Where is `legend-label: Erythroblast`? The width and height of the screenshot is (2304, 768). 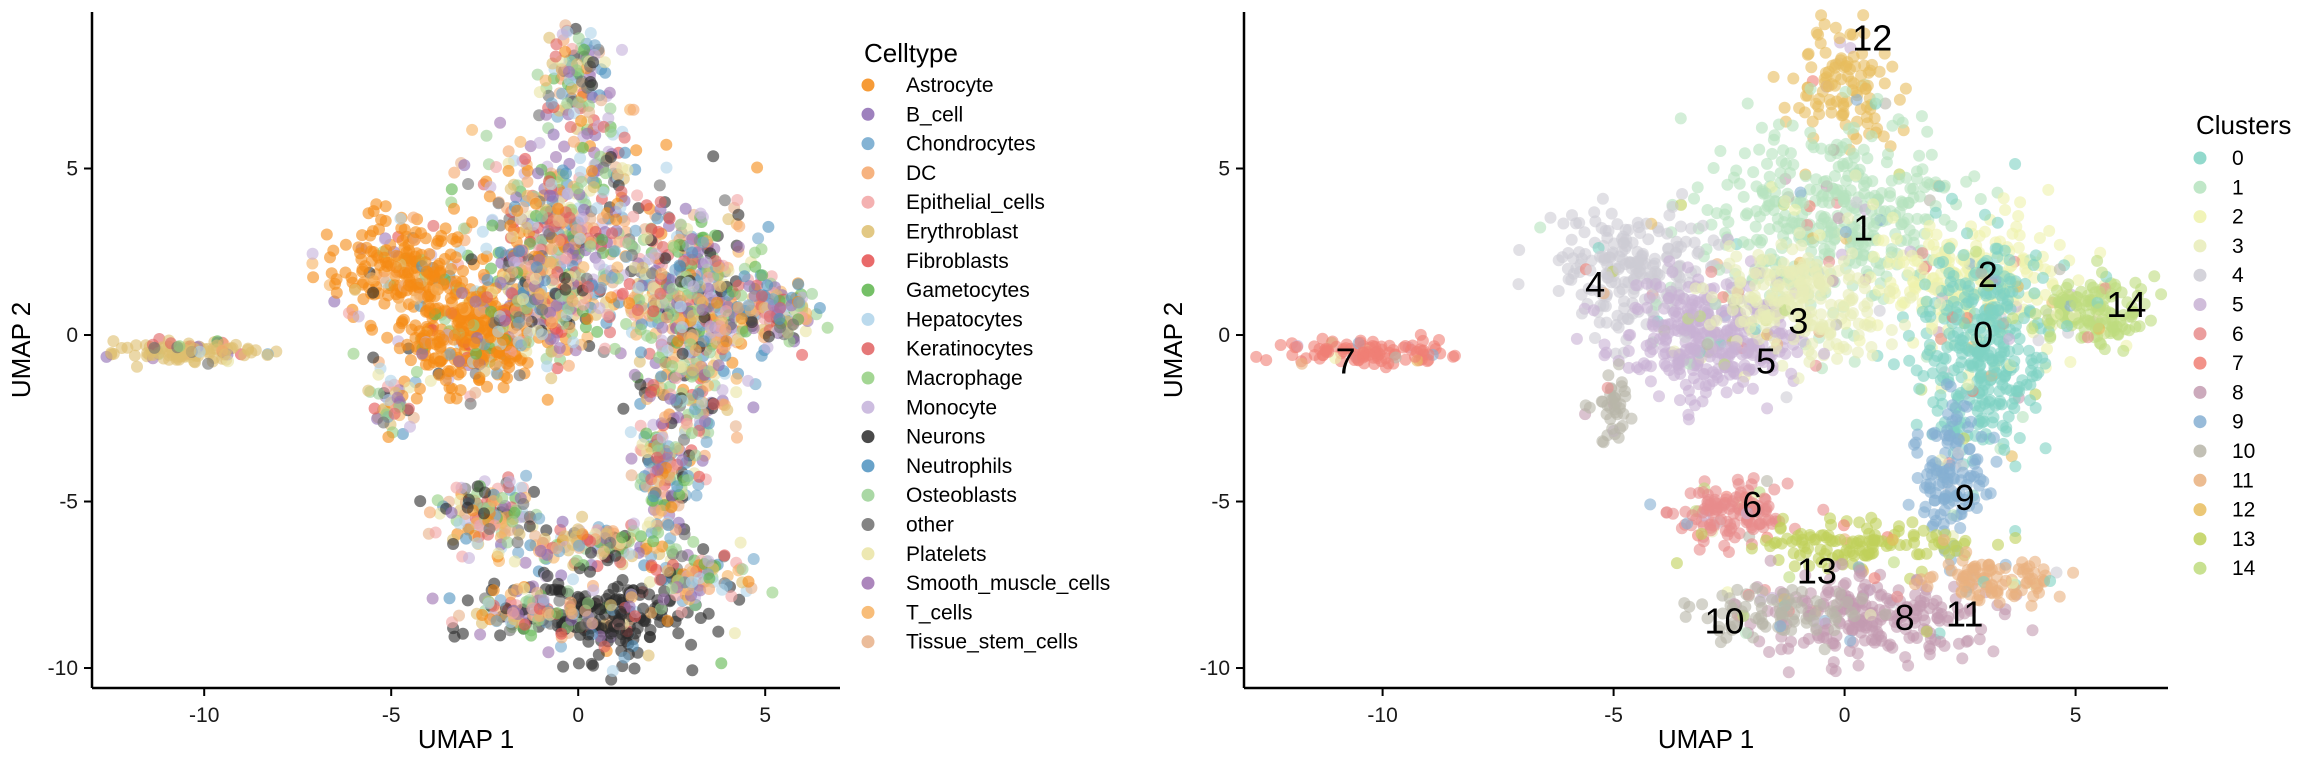
legend-label: Erythroblast is located at coordinates (962, 232).